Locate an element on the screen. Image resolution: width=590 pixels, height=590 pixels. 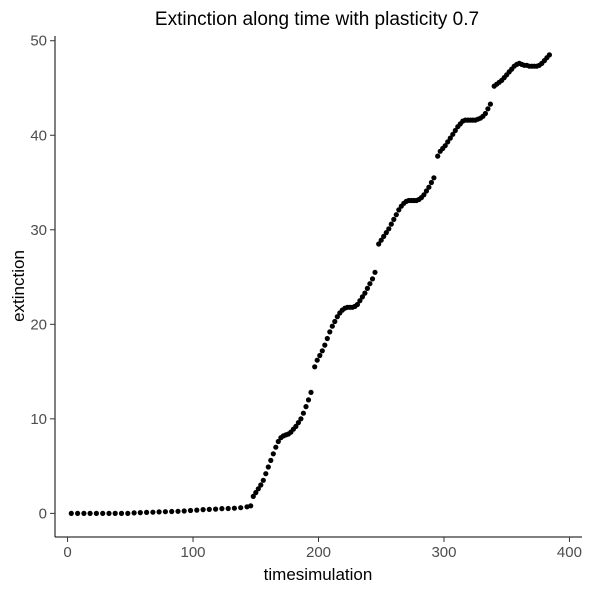
x-axis-ticks: 0 100 200 300 400 is located at coordinates (322, 549).